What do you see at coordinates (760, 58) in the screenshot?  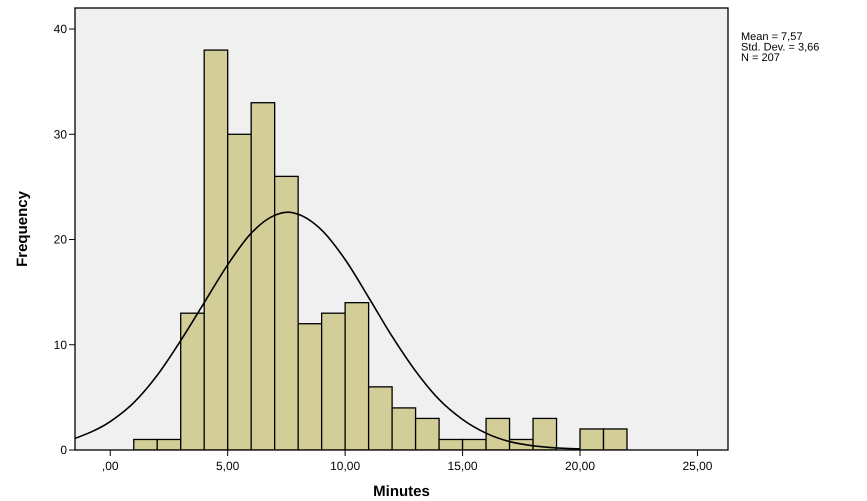 I see `text: N = 207` at bounding box center [760, 58].